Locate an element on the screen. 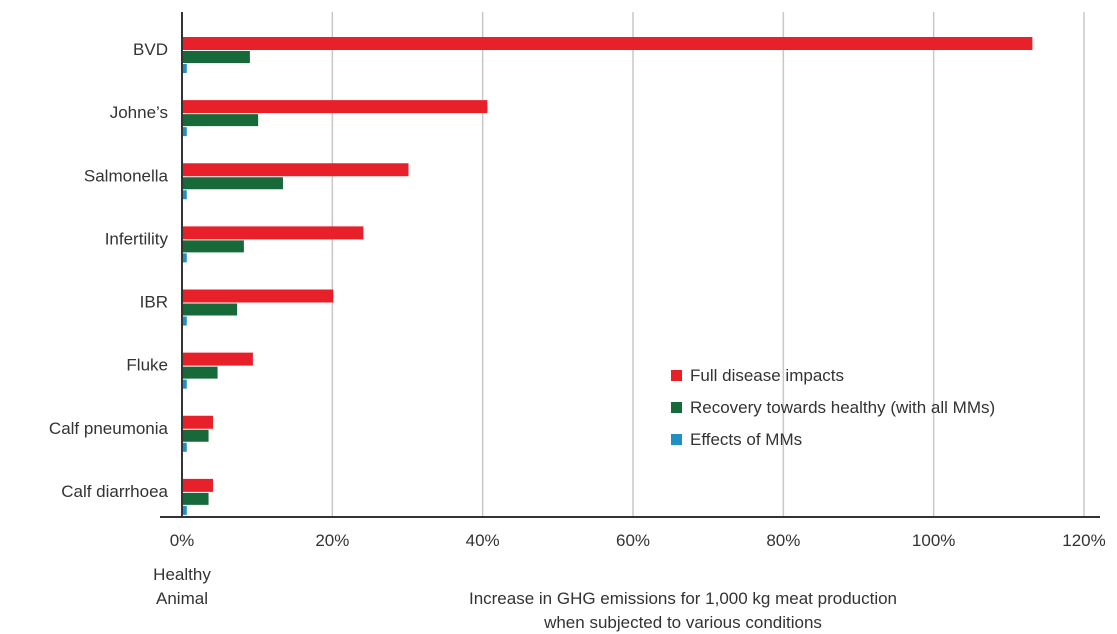  x-axis-title-line: when subjected to various conditions is located at coordinates (682, 622).